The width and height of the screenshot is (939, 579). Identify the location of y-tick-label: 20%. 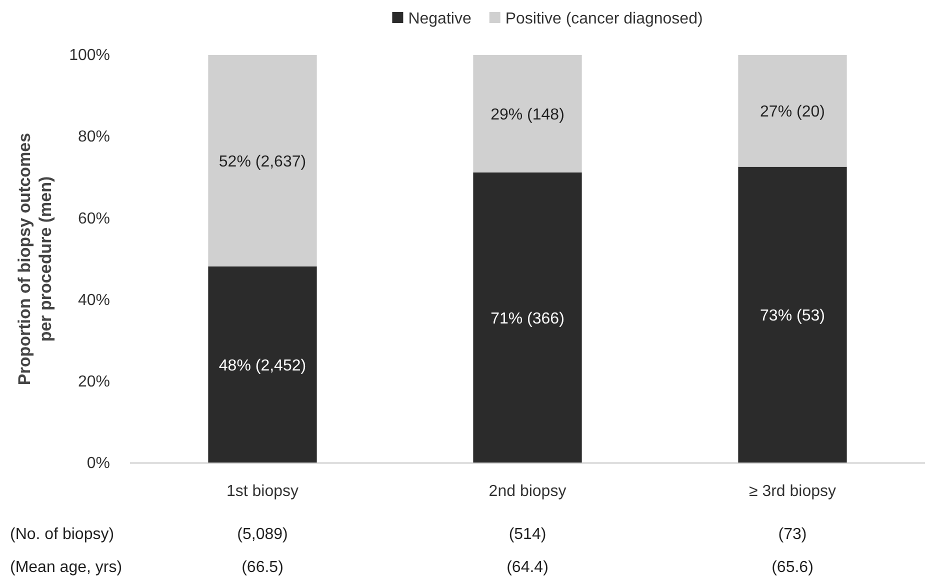
(94, 382).